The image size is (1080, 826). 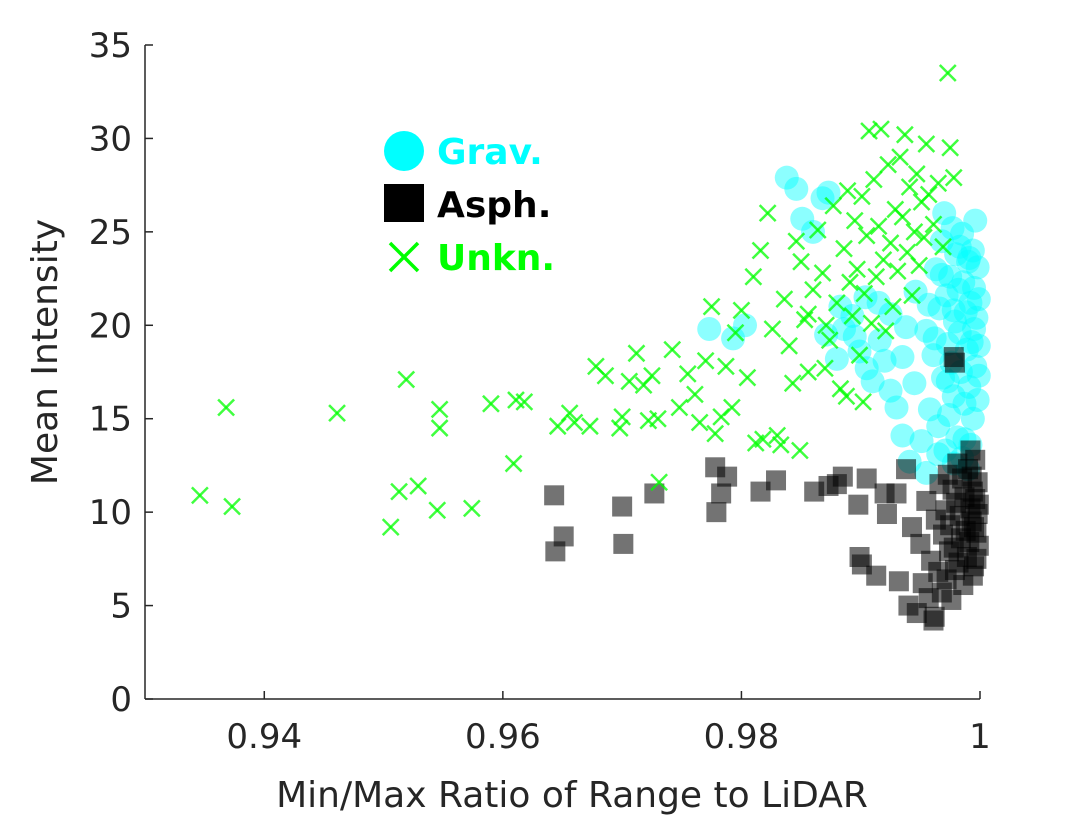 I want to click on x-tick-label: 1, so click(x=980, y=737).